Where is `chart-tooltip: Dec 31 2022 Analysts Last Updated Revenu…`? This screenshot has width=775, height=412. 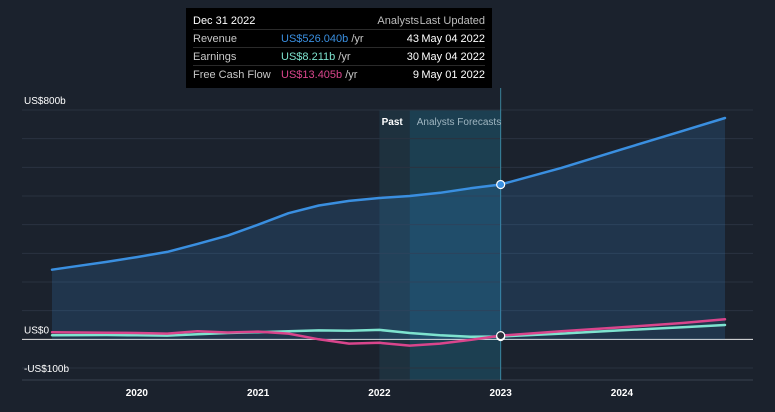 chart-tooltip: Dec 31 2022 Analysts Last Updated Revenu… is located at coordinates (339, 48).